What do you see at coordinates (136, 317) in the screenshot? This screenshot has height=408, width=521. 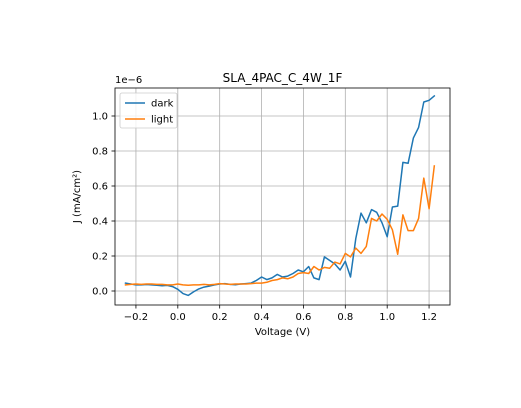 I see `x-tick-label: −0.2` at bounding box center [136, 317].